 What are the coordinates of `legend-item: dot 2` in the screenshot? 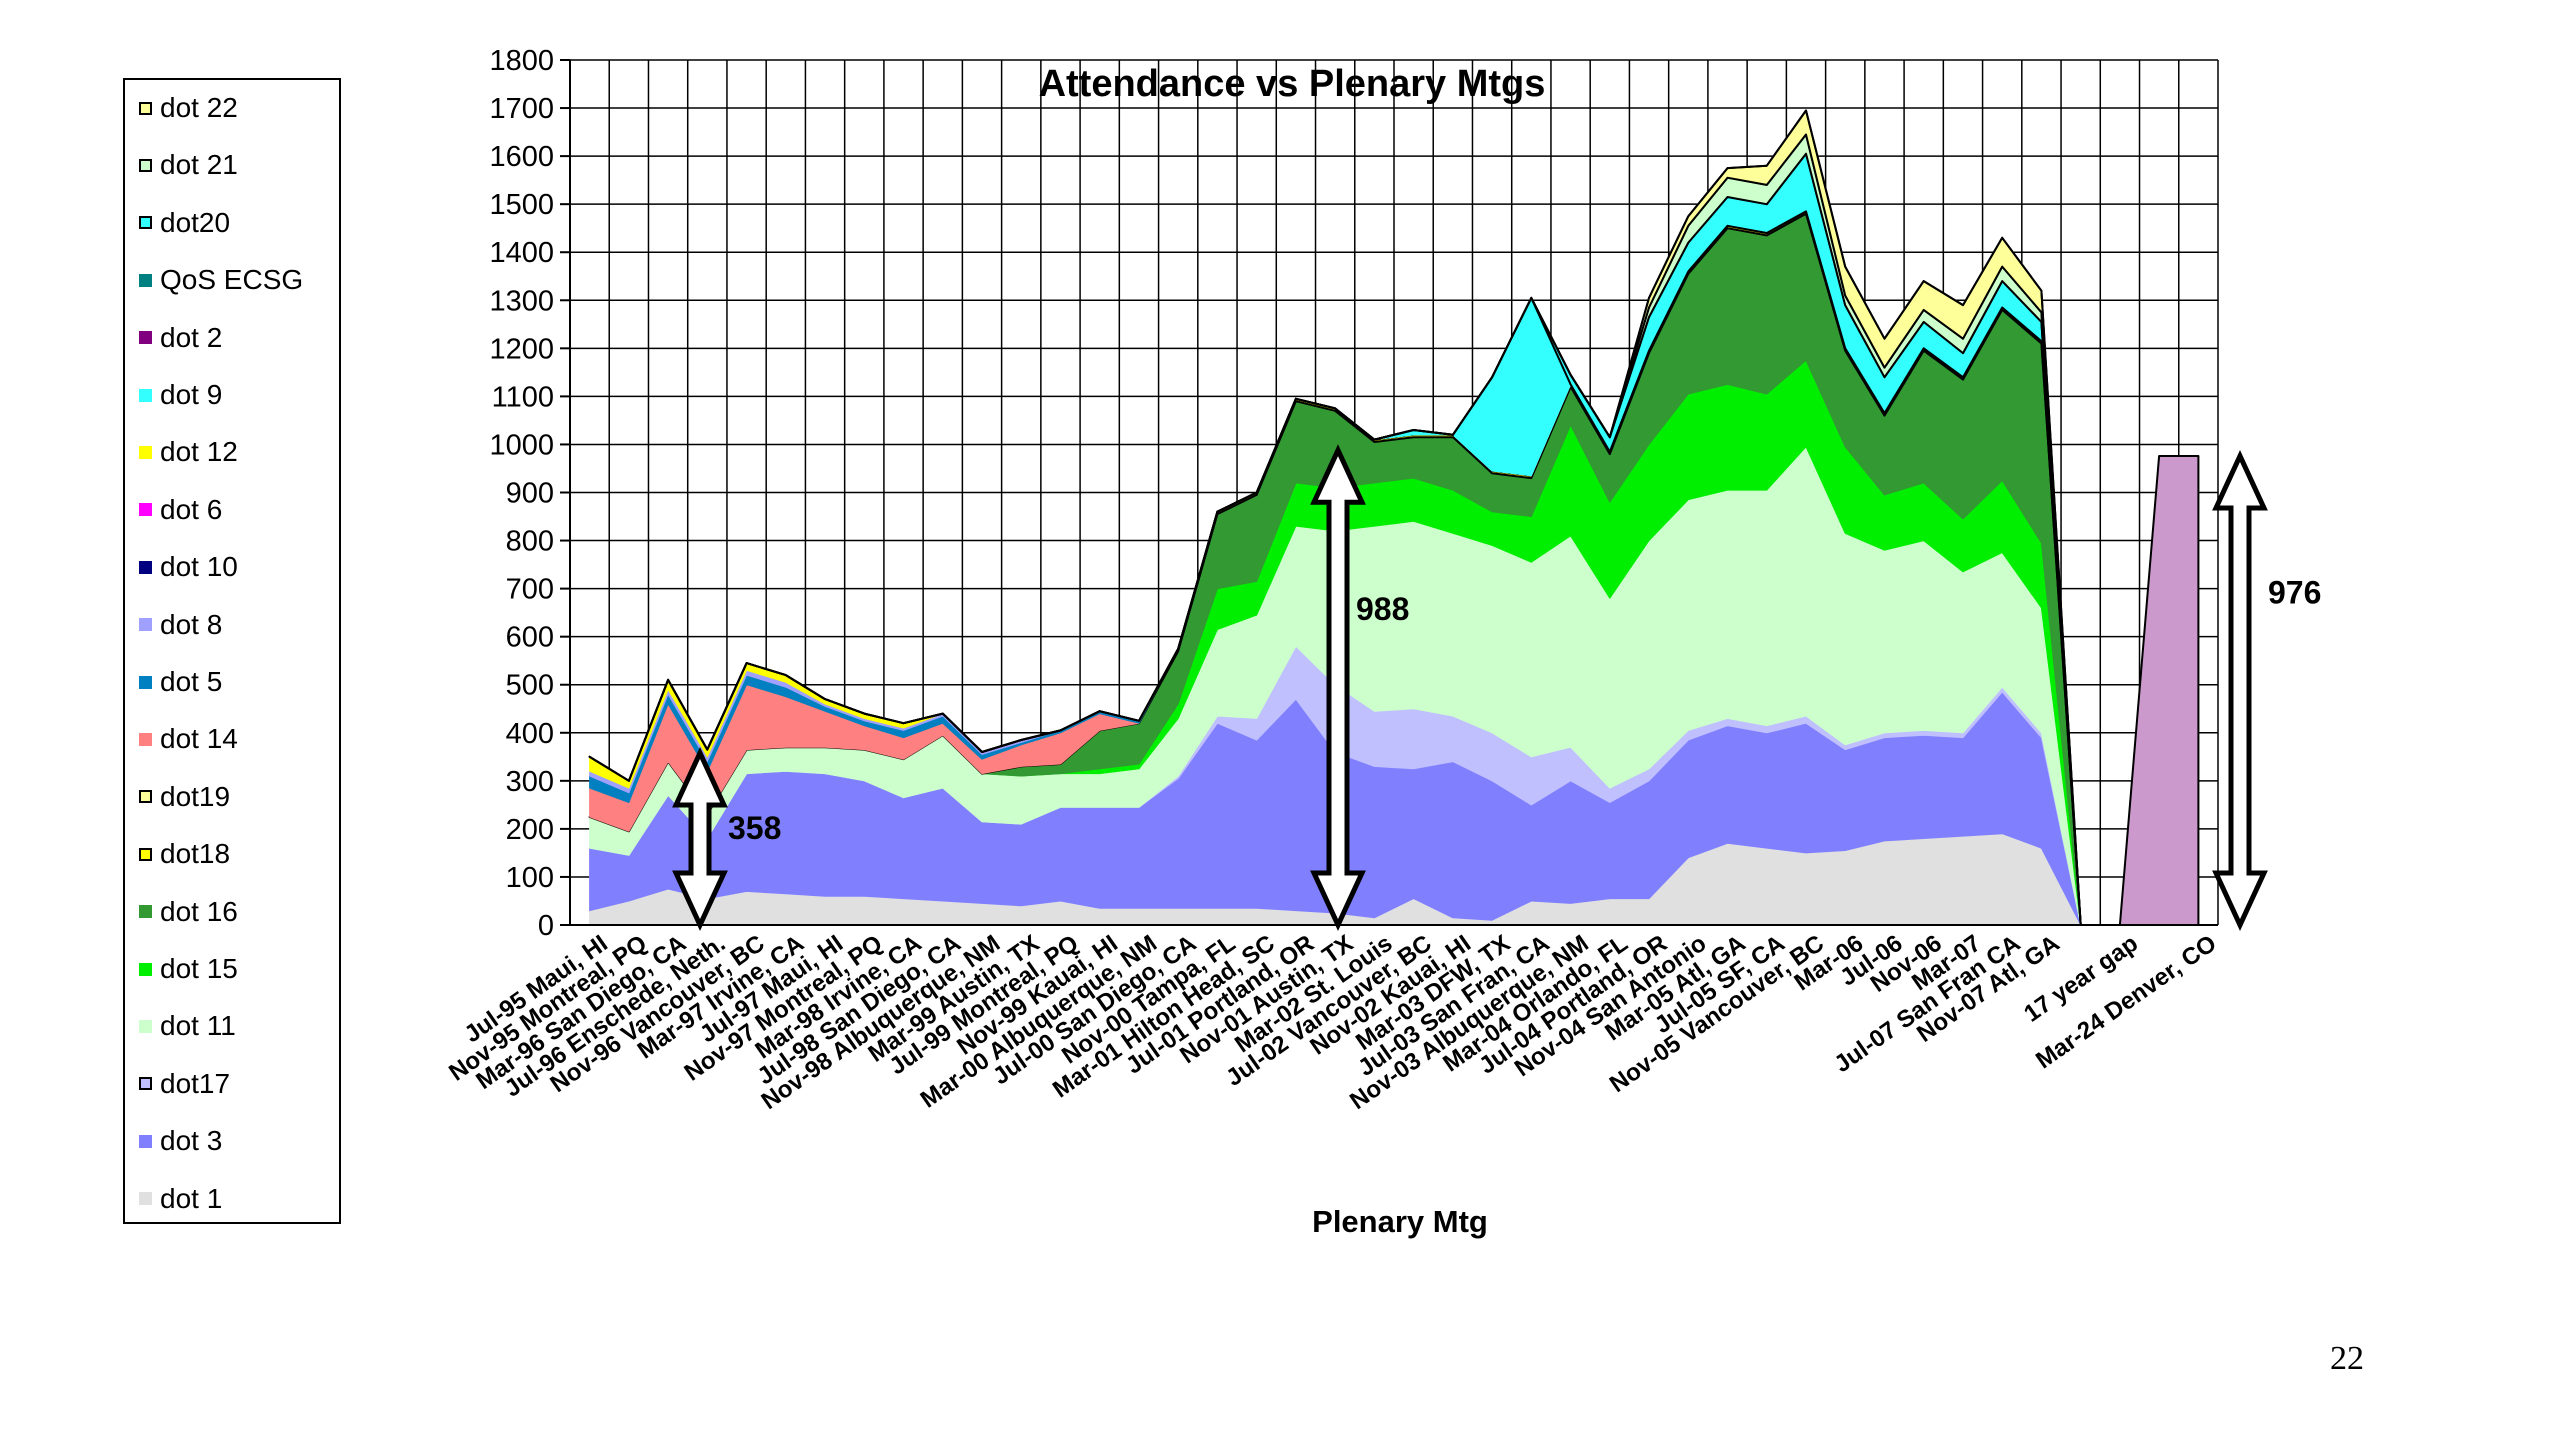 It's located at (180, 338).